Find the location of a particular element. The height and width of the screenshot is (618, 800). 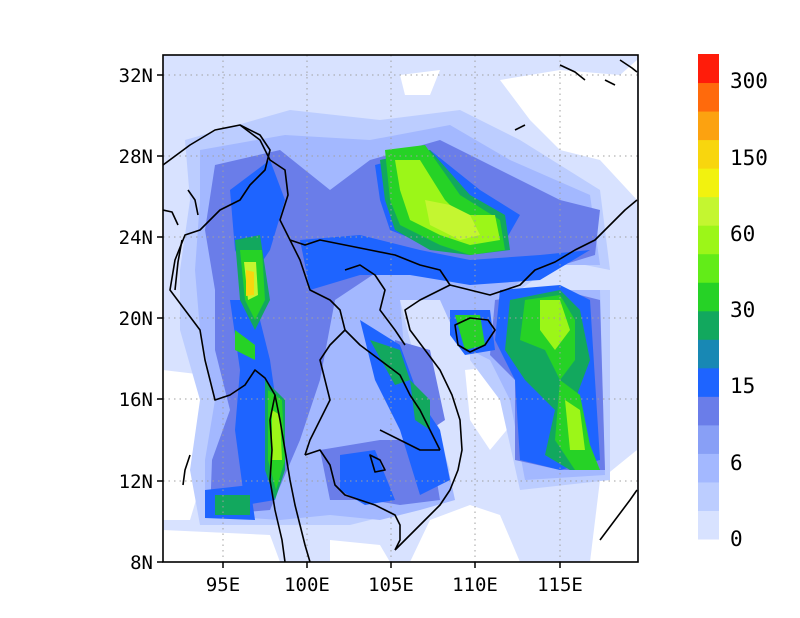

colorbar-label: 15 is located at coordinates (742, 386).